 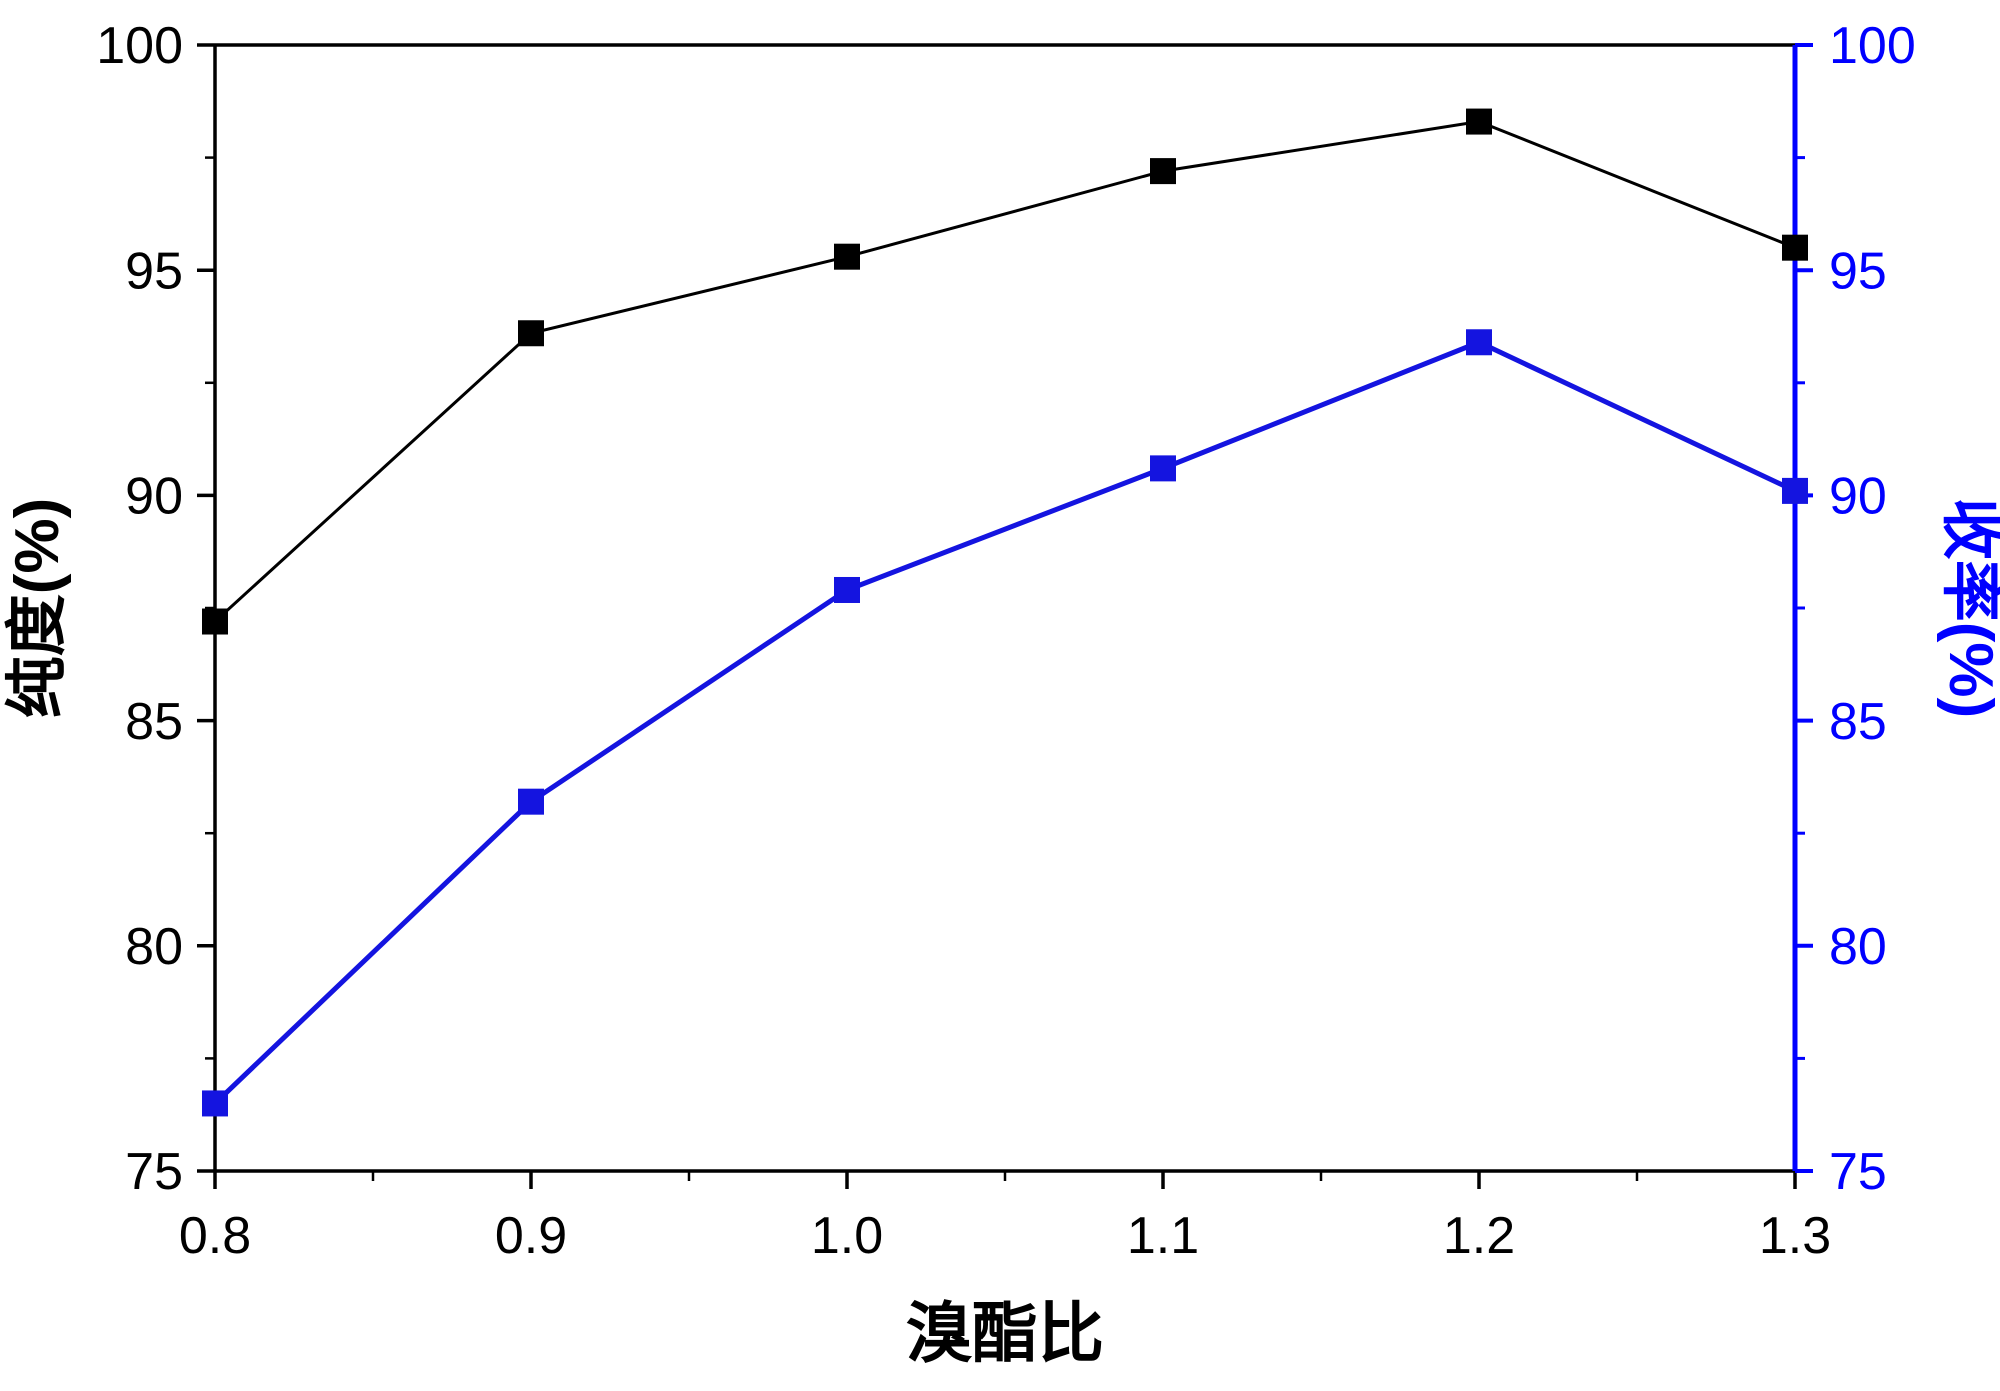 What do you see at coordinates (1858, 947) in the screenshot?
I see `right-tick-label: 80` at bounding box center [1858, 947].